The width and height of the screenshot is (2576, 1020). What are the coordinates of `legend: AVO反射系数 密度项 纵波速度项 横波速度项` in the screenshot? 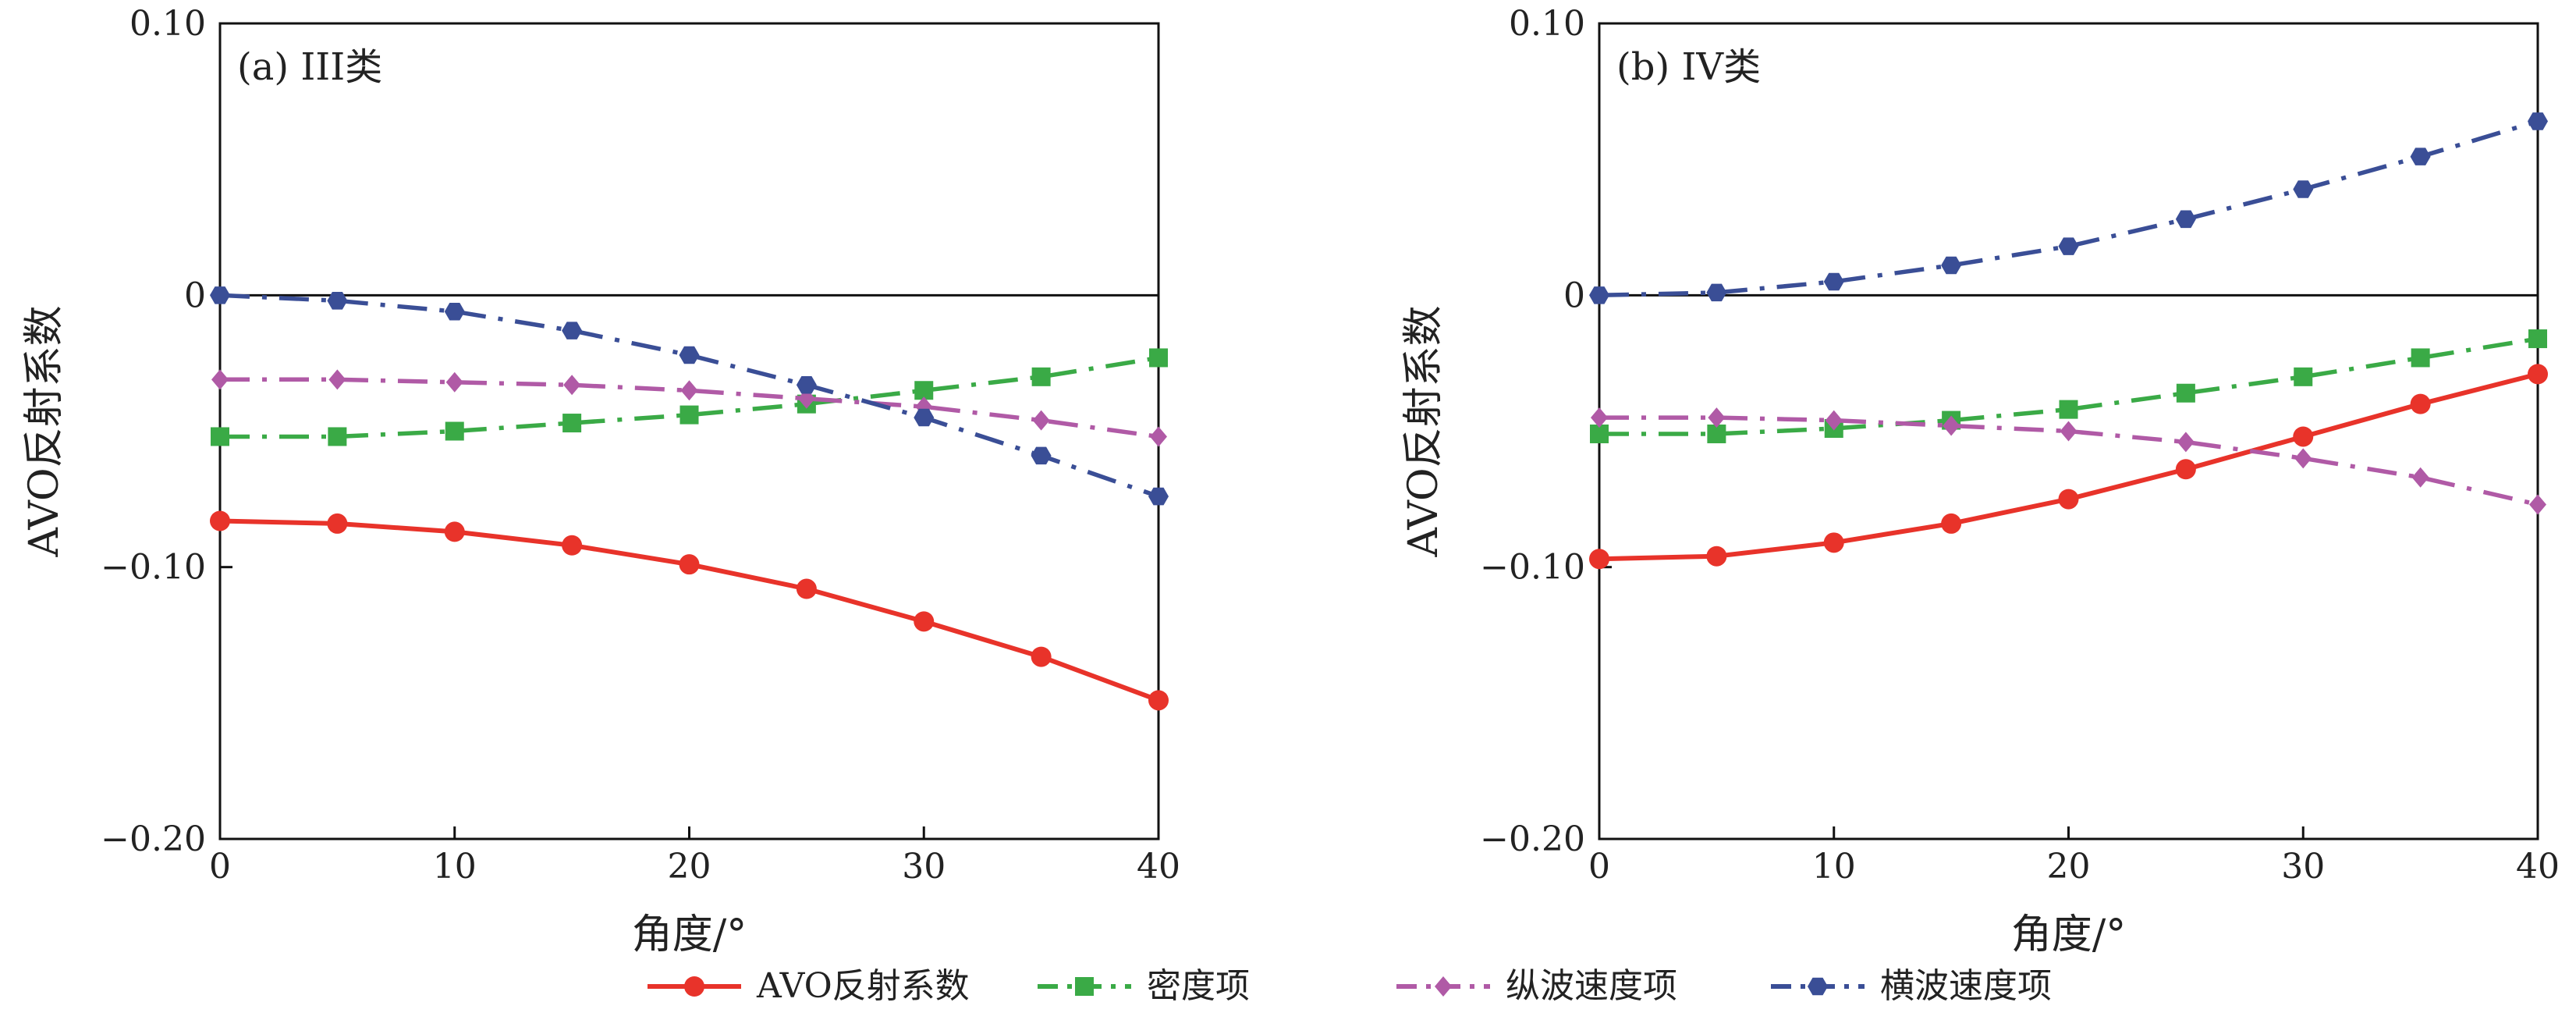 It's located at (1350, 986).